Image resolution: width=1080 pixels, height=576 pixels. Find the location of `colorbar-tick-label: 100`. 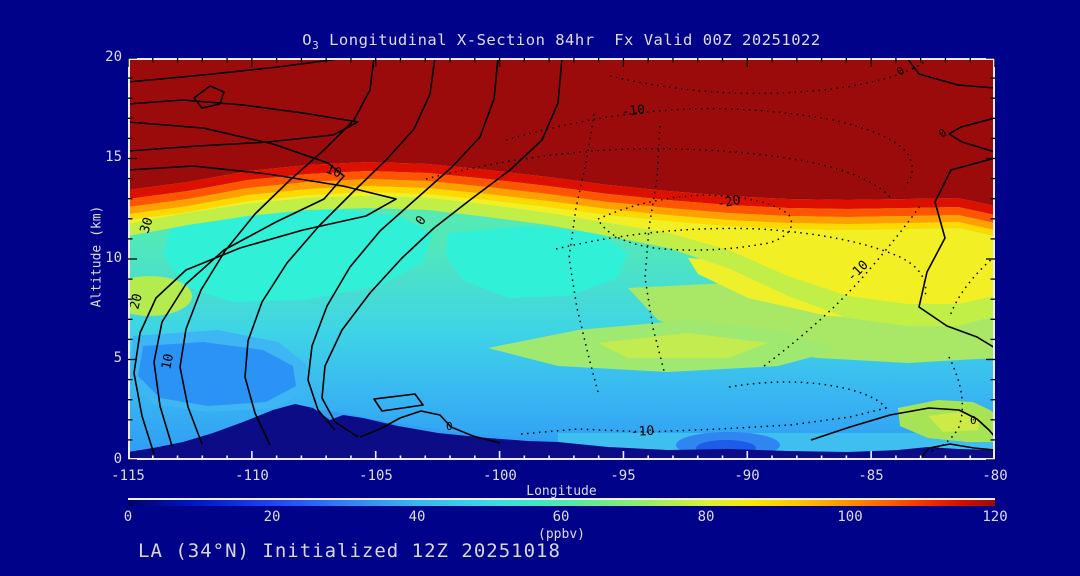

colorbar-tick-label: 100 is located at coordinates (850, 517).